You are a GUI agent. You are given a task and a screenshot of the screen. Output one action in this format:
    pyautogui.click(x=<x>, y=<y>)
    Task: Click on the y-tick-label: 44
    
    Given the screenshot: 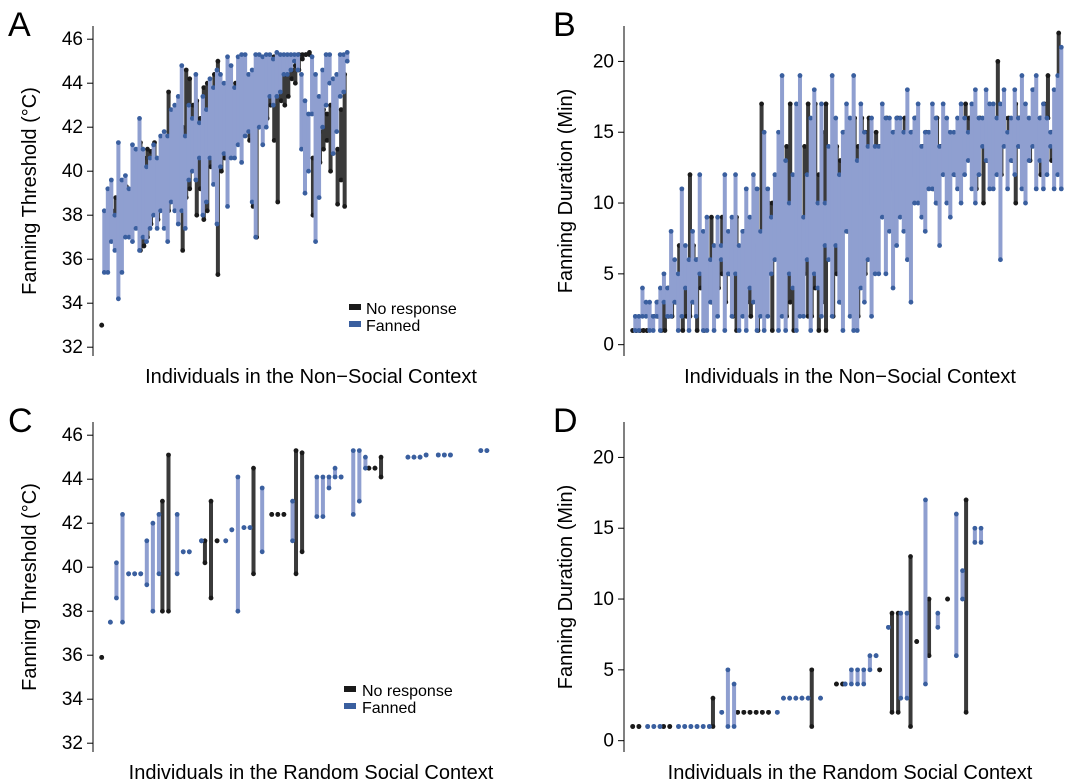 What is the action you would take?
    pyautogui.click(x=73, y=83)
    